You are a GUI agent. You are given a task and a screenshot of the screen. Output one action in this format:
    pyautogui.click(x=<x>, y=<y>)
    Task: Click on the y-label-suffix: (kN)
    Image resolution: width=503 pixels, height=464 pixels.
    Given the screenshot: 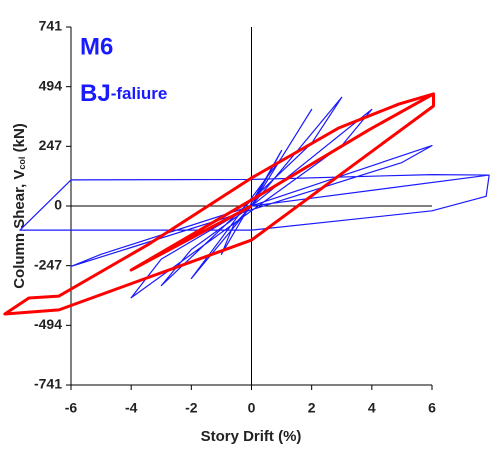 What is the action you would take?
    pyautogui.click(x=19, y=139)
    